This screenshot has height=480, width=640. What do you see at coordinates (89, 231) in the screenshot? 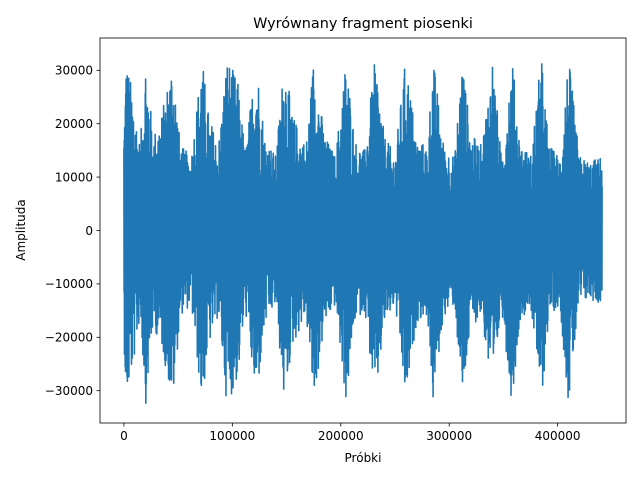
I see `y-tick-label: 0` at bounding box center [89, 231].